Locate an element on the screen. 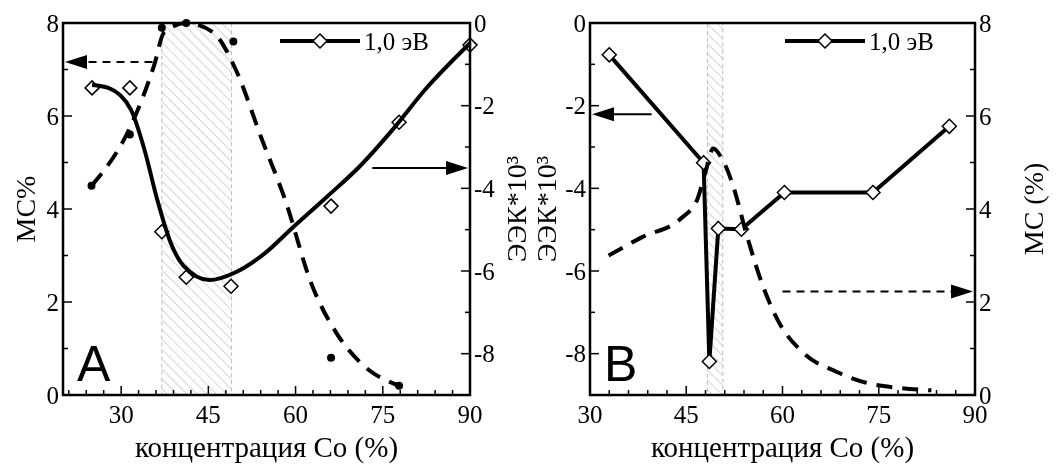 The image size is (1058, 468). y-tick-label: 6 is located at coordinates (52, 116).